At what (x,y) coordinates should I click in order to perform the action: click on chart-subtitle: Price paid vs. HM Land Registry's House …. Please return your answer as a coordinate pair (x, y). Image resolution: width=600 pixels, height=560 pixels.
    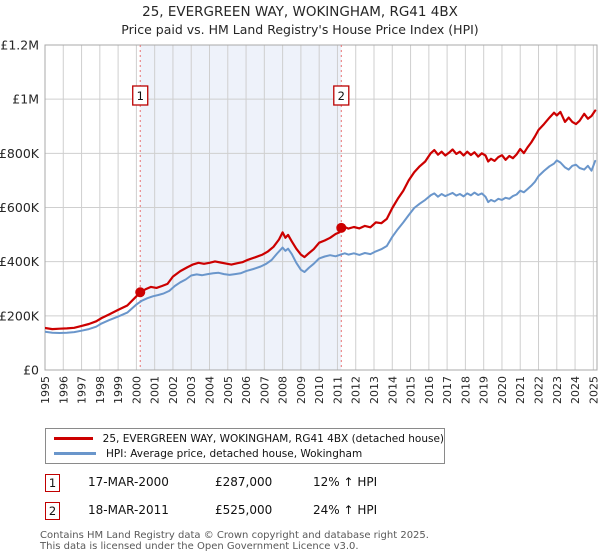
    Looking at the image, I should click on (300, 29).